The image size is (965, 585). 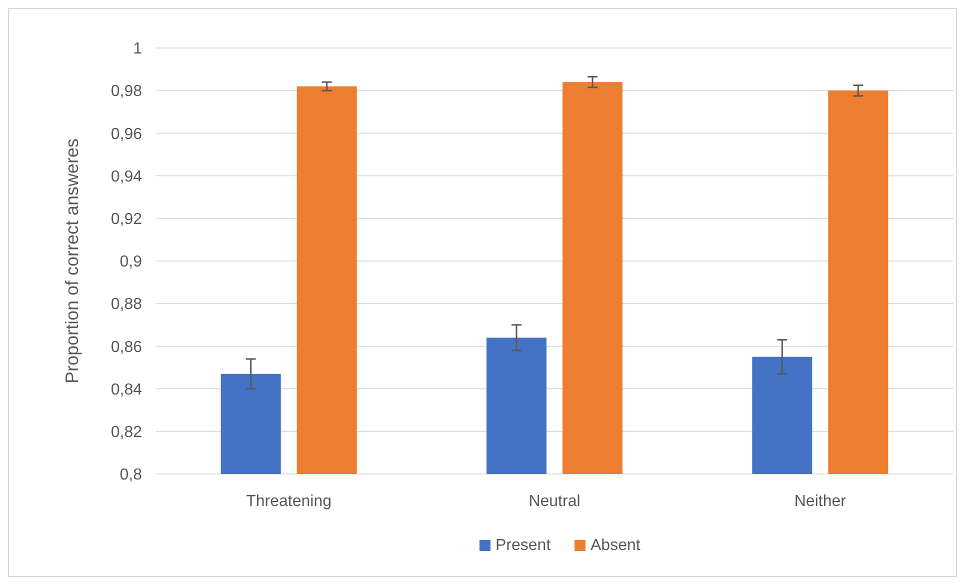 What do you see at coordinates (126, 177) in the screenshot?
I see `y-tick-label: 0,94` at bounding box center [126, 177].